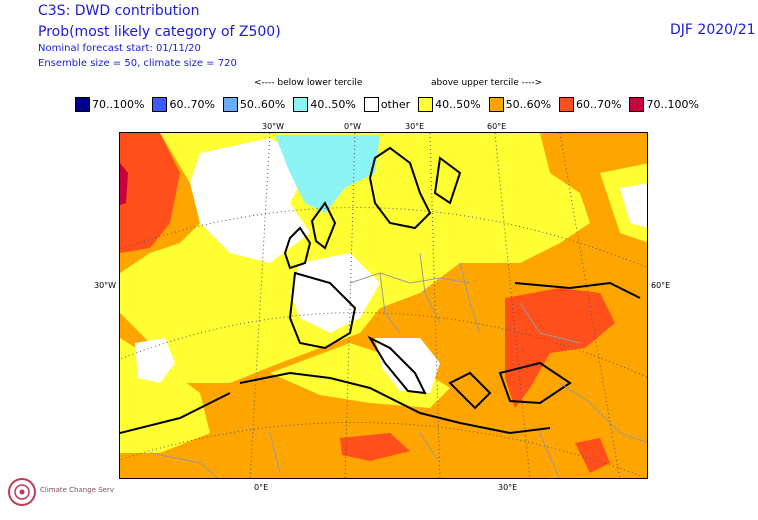  Describe the element at coordinates (661, 285) in the screenshot. I see `tick-right-60e: 60°E` at that location.